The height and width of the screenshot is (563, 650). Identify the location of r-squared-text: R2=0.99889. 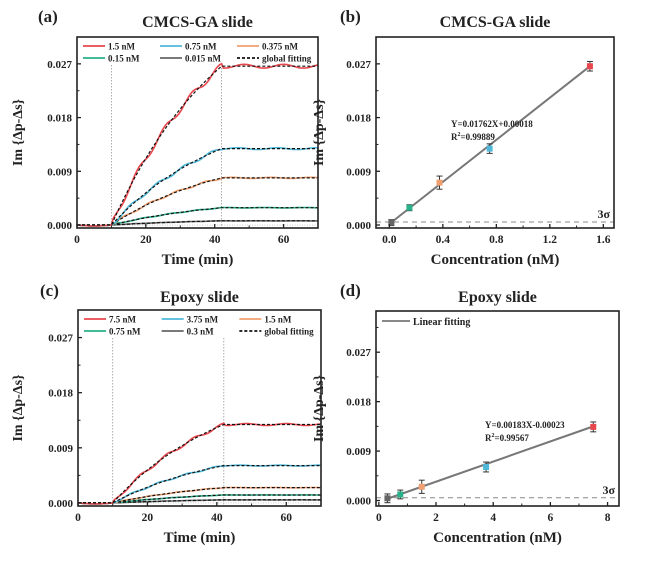
(473, 137).